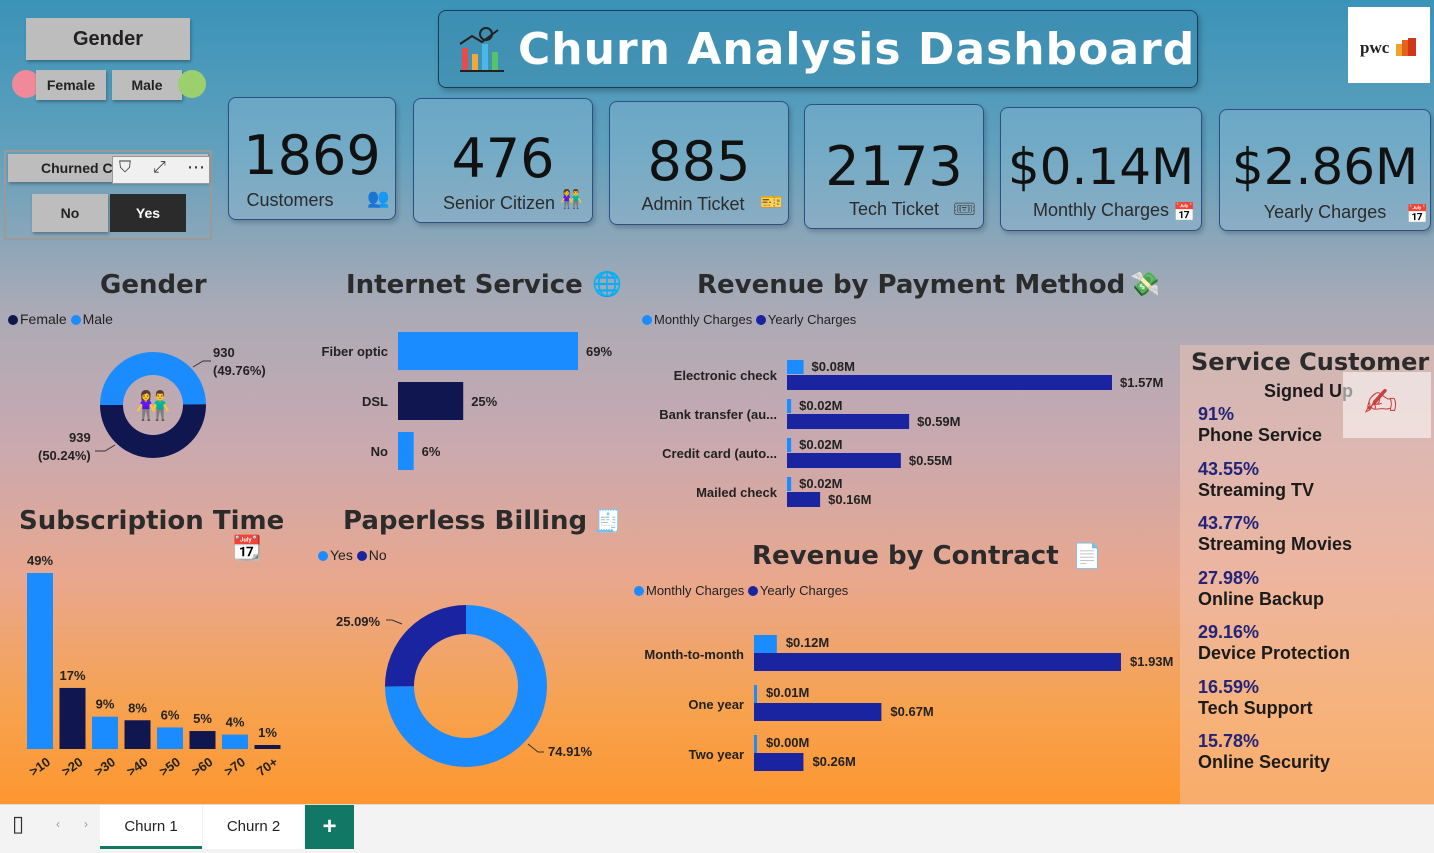 The width and height of the screenshot is (1434, 853). Describe the element at coordinates (377, 555) in the screenshot. I see `legend-no: No` at that location.